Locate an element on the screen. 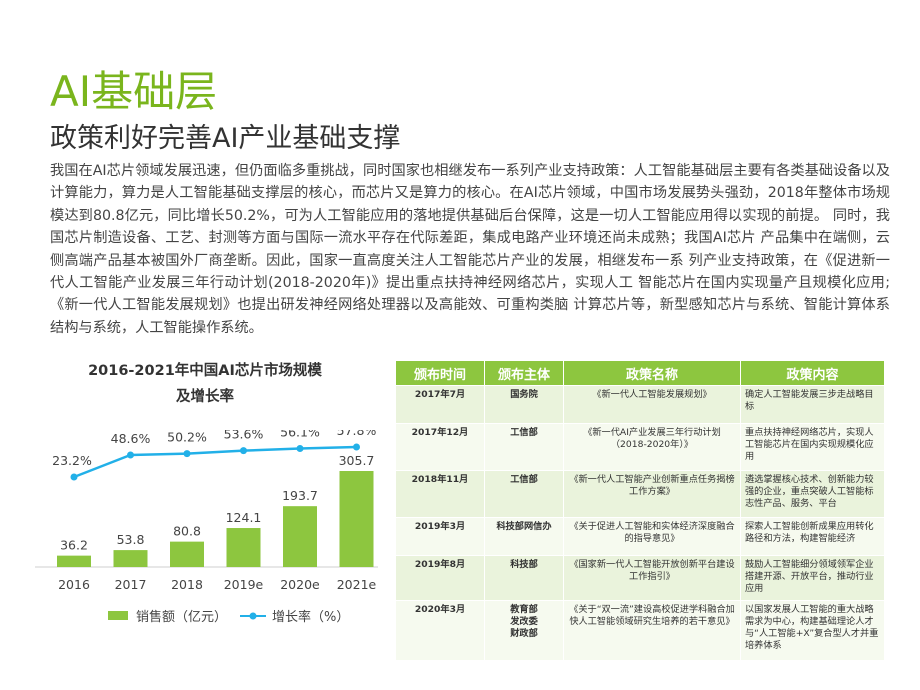 This screenshot has width=920, height=690. page-subtitle: 政策利好完善AI产业基础支撑 is located at coordinates (225, 138).